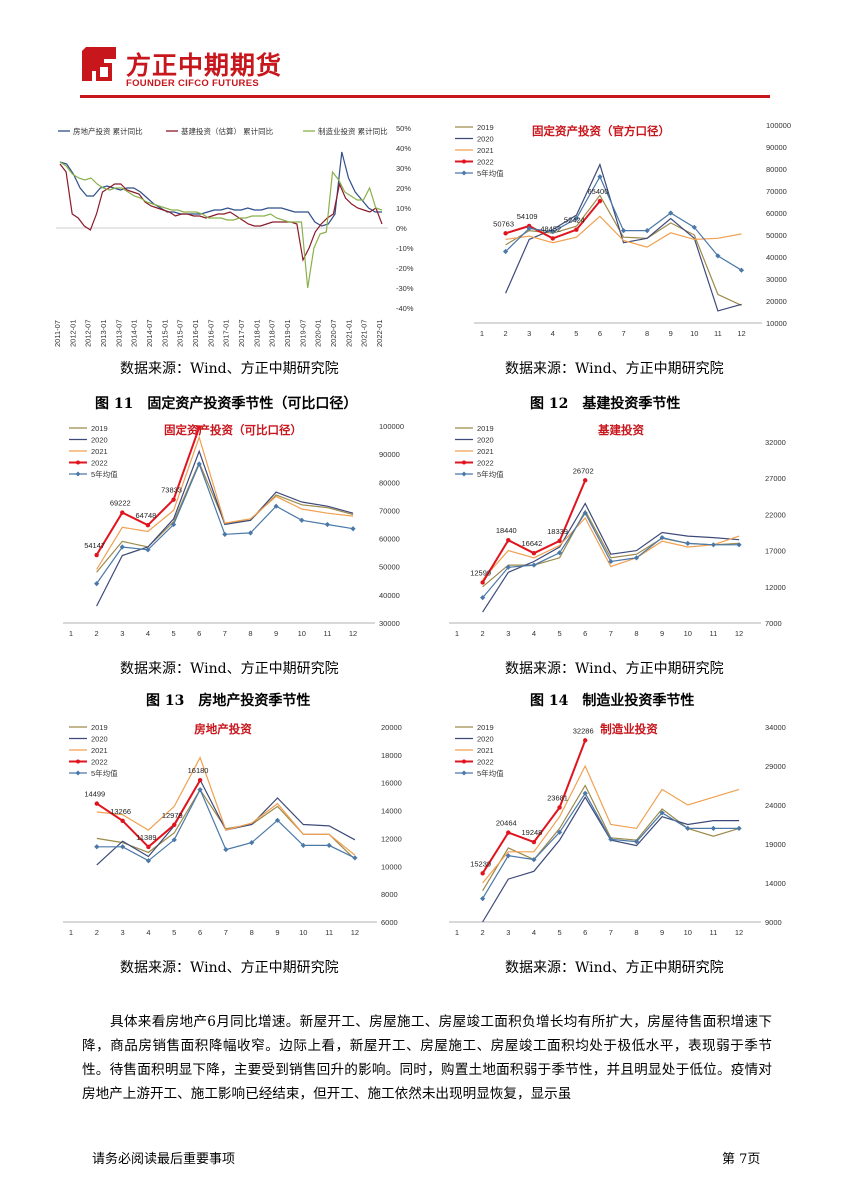 This screenshot has height=1202, width=850. I want to click on y-tick-label: 7000, so click(773, 623).